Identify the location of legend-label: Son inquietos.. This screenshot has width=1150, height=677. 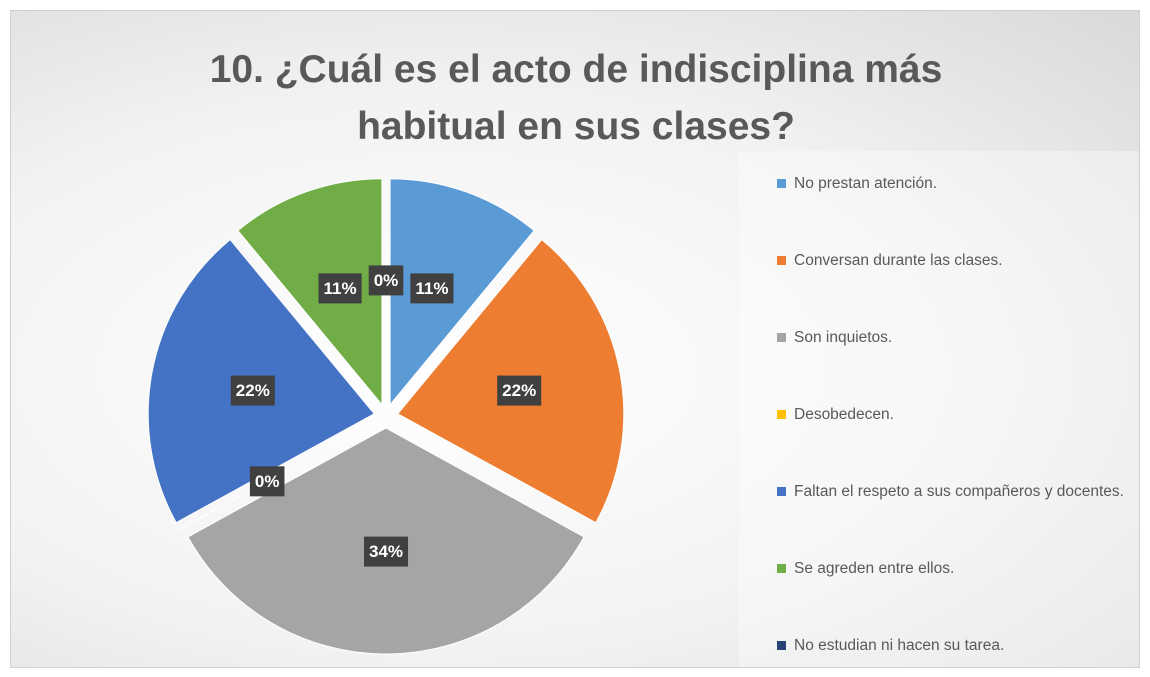
(843, 337).